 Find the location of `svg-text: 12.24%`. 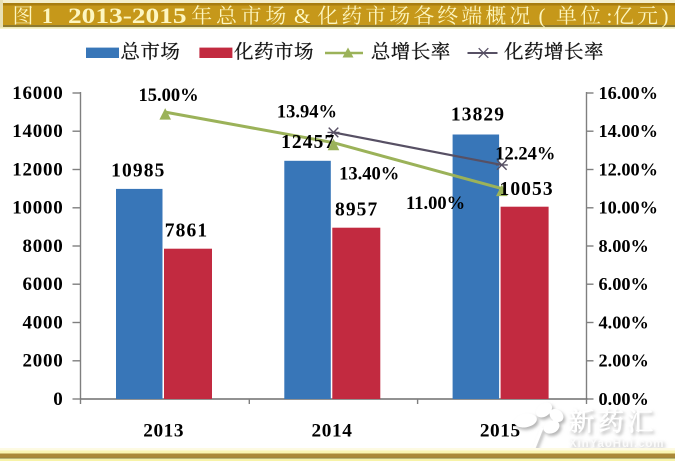

svg-text: 12.24% is located at coordinates (525, 154).